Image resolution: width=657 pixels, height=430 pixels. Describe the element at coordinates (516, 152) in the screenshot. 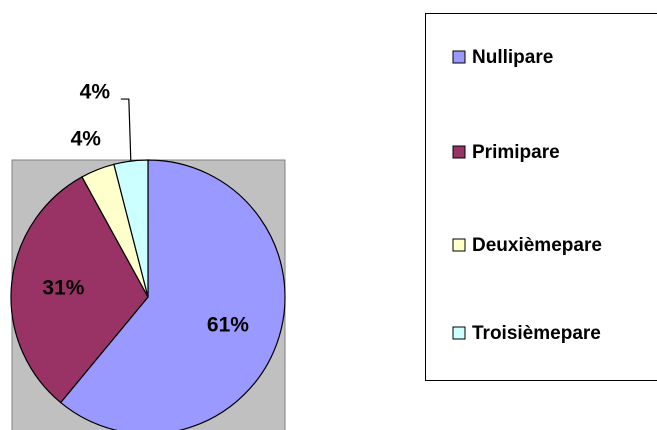

I see `legend-label: Primipare` at that location.